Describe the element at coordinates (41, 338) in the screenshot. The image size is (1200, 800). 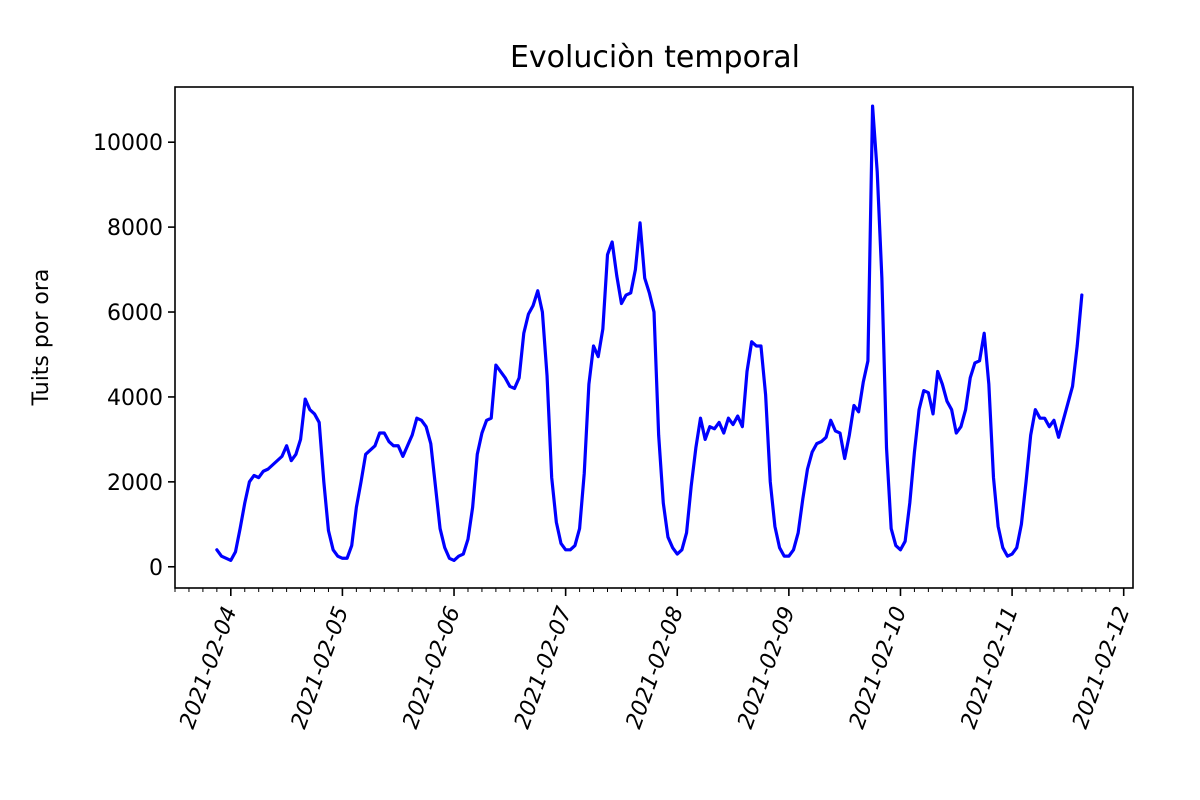
I see `y-axis-label: Tuits por ora` at that location.